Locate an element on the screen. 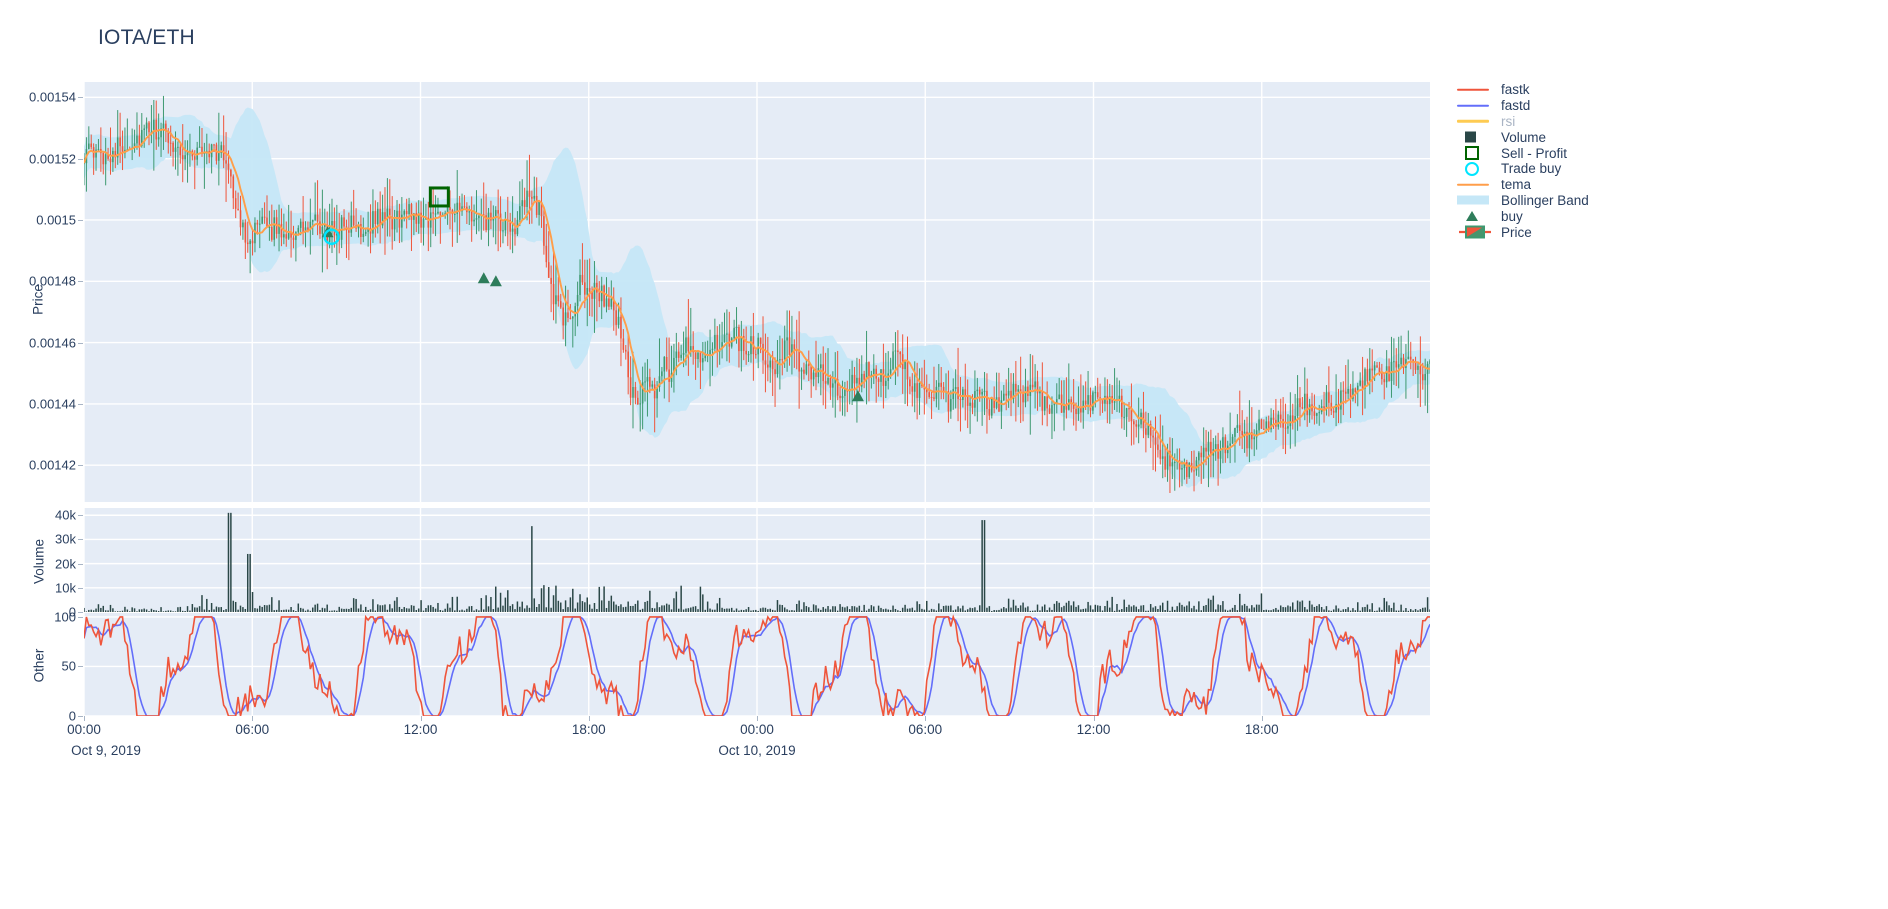 The image size is (1888, 909). legend-item-trade-buy: Trade buy is located at coordinates (1662, 169).